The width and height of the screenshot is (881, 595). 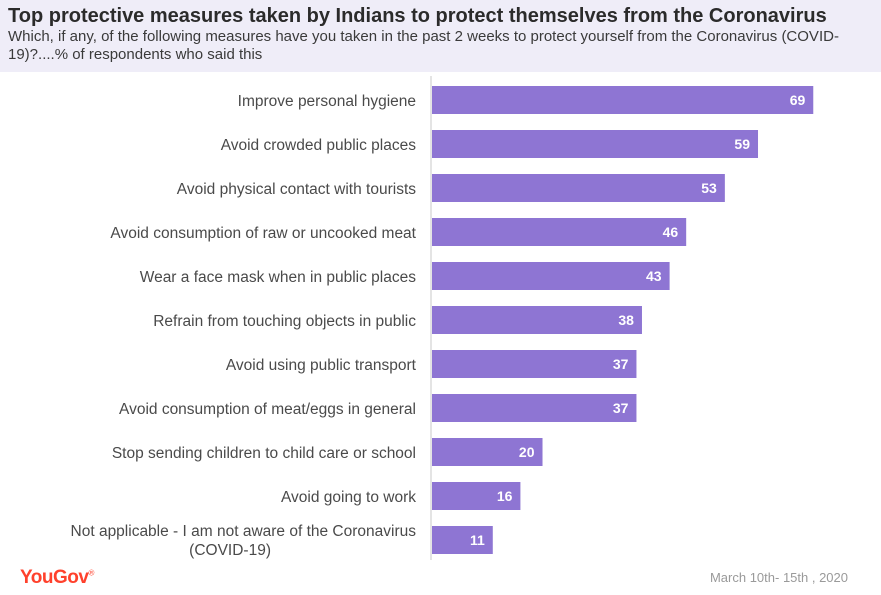 What do you see at coordinates (742, 144) in the screenshot?
I see `bar-value-label: 59` at bounding box center [742, 144].